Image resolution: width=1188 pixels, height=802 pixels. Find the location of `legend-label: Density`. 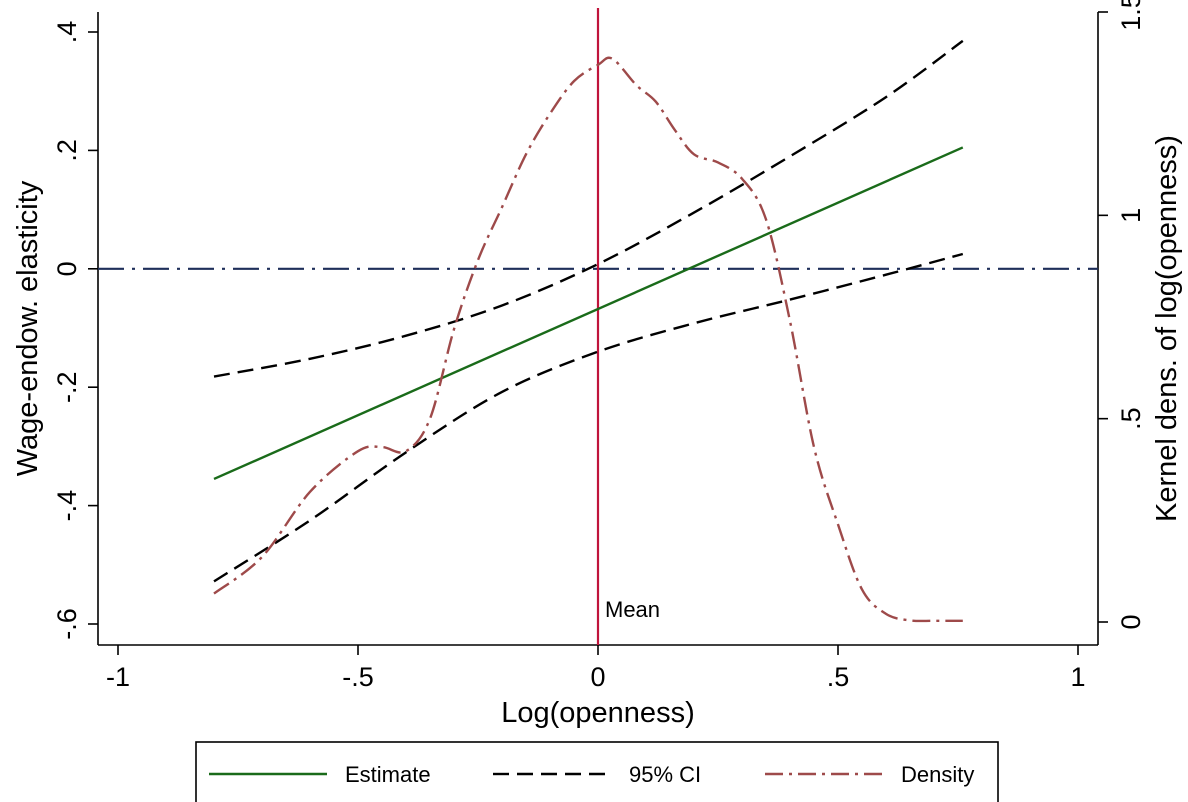

legend-label: Density is located at coordinates (937, 774).